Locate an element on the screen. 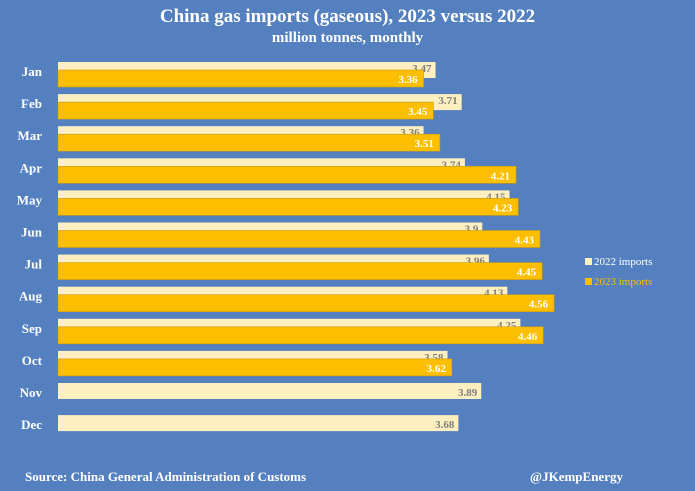 The height and width of the screenshot is (491, 695). legend-item-2023: 2023 imports is located at coordinates (618, 282).